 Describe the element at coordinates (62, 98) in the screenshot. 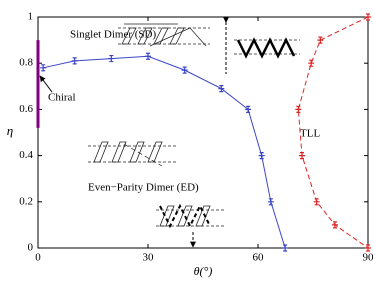

I see `annotation: Chiral` at that location.